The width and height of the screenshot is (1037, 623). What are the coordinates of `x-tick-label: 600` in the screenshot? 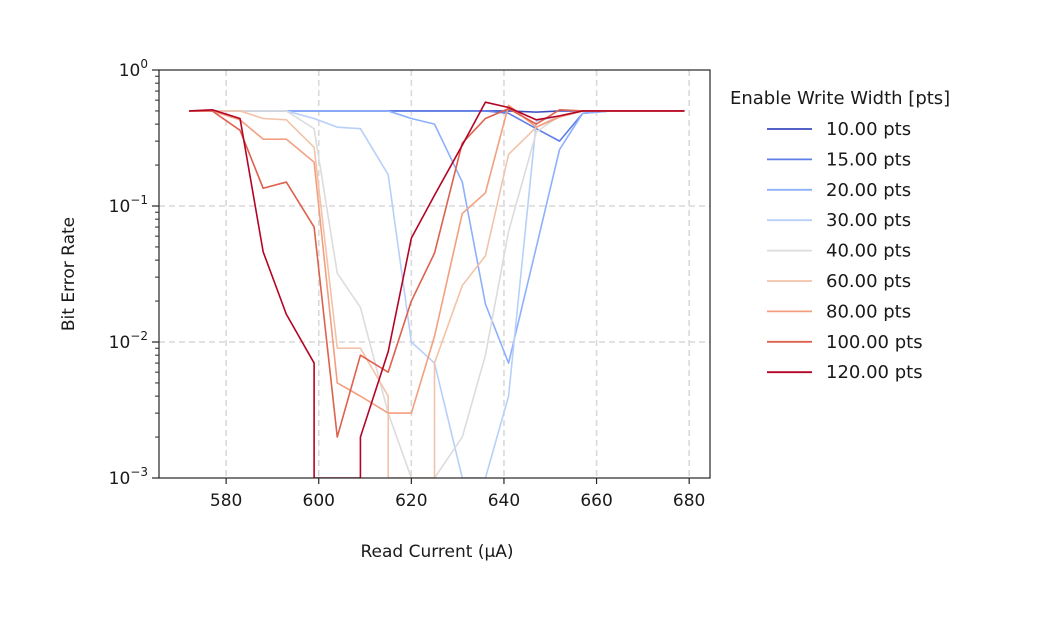 It's located at (319, 501).